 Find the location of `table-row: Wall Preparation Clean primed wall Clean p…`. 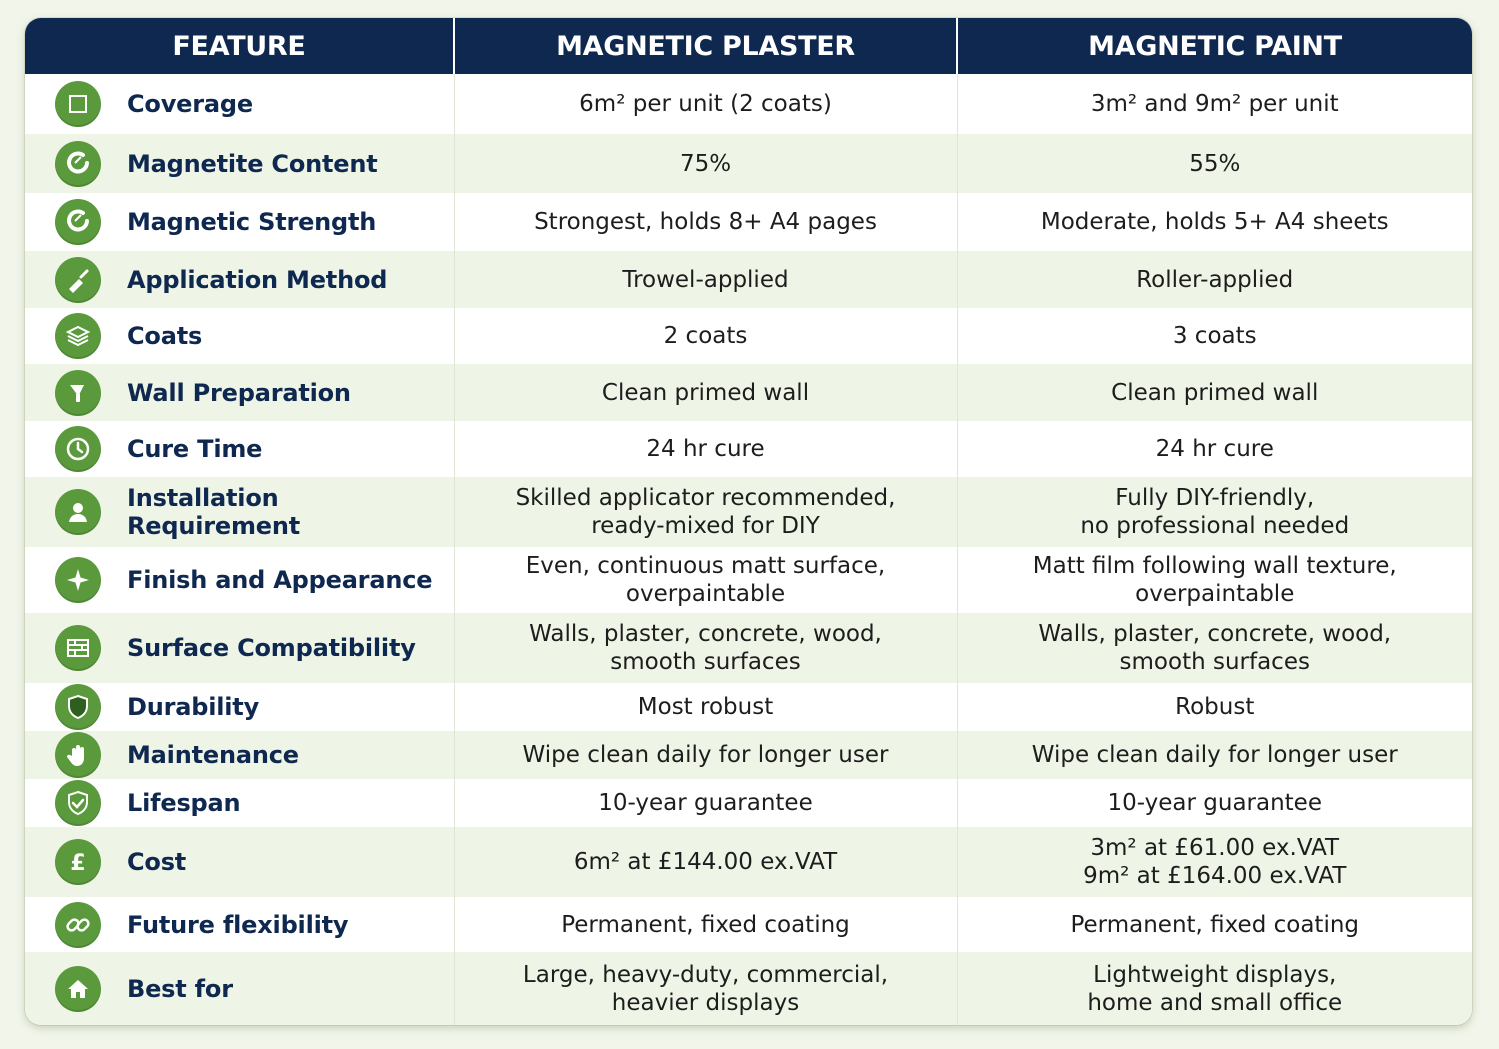

table-row: Wall Preparation Clean primed wall Clean p… is located at coordinates (748, 392).